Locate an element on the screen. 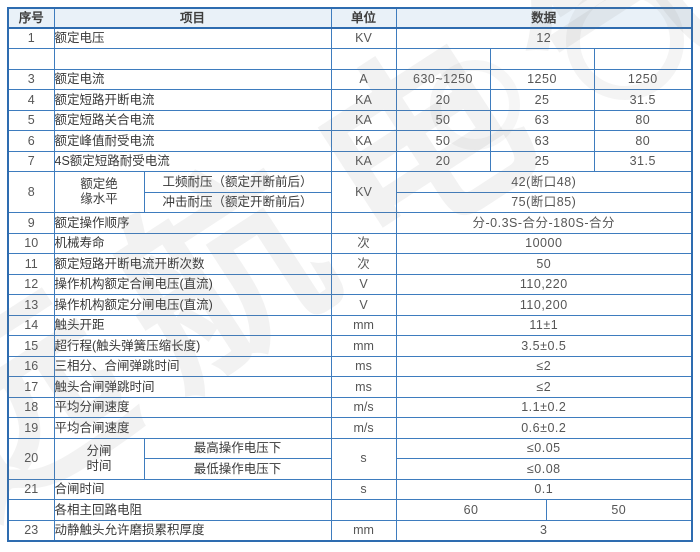  table-row: 15 超行程(触头弹簧压缩长度) mm 3.5±0.5 is located at coordinates (350, 346).